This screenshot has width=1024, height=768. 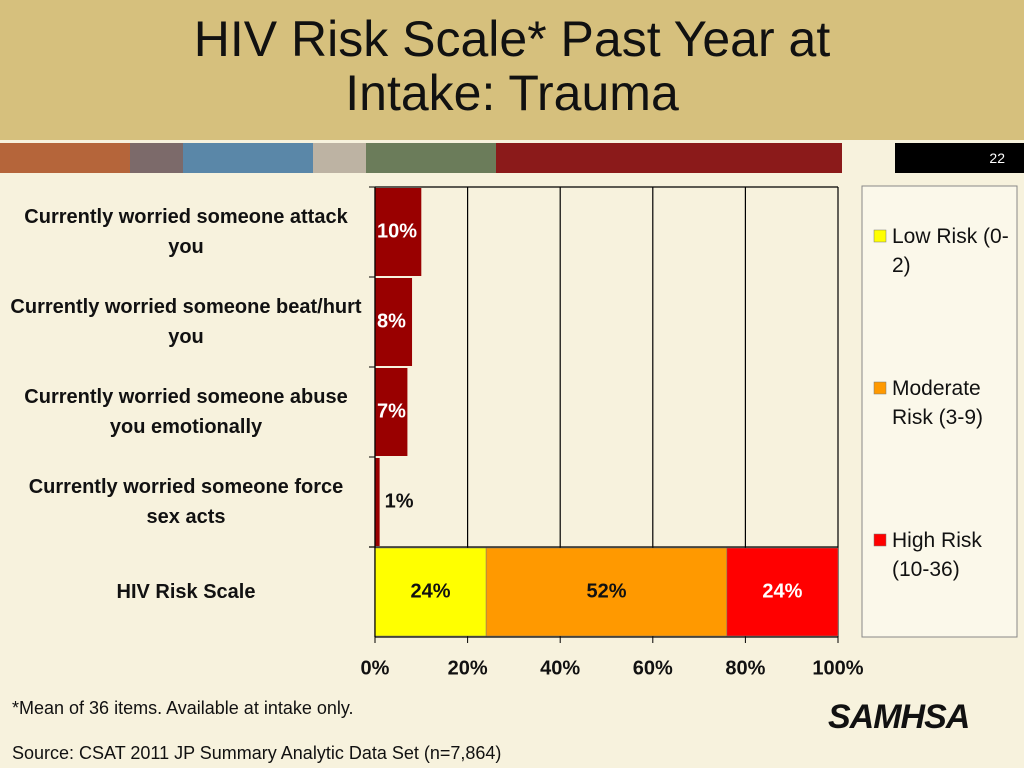 What do you see at coordinates (745, 668) in the screenshot?
I see `x-tick-label: 80%` at bounding box center [745, 668].